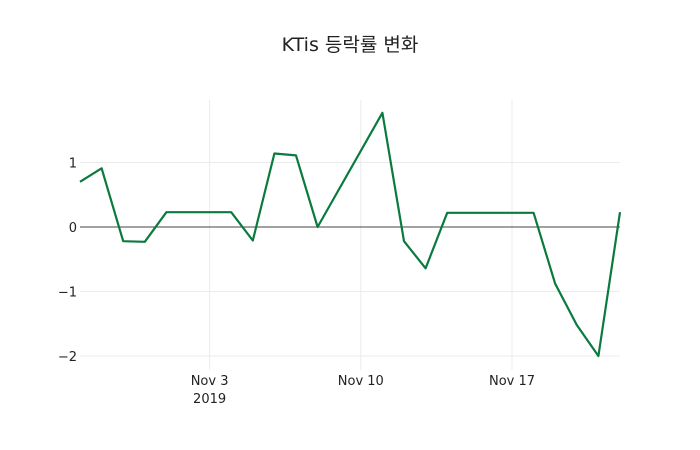 The image size is (700, 450). What do you see at coordinates (67, 357) in the screenshot?
I see `y-tick-label: −2` at bounding box center [67, 357].